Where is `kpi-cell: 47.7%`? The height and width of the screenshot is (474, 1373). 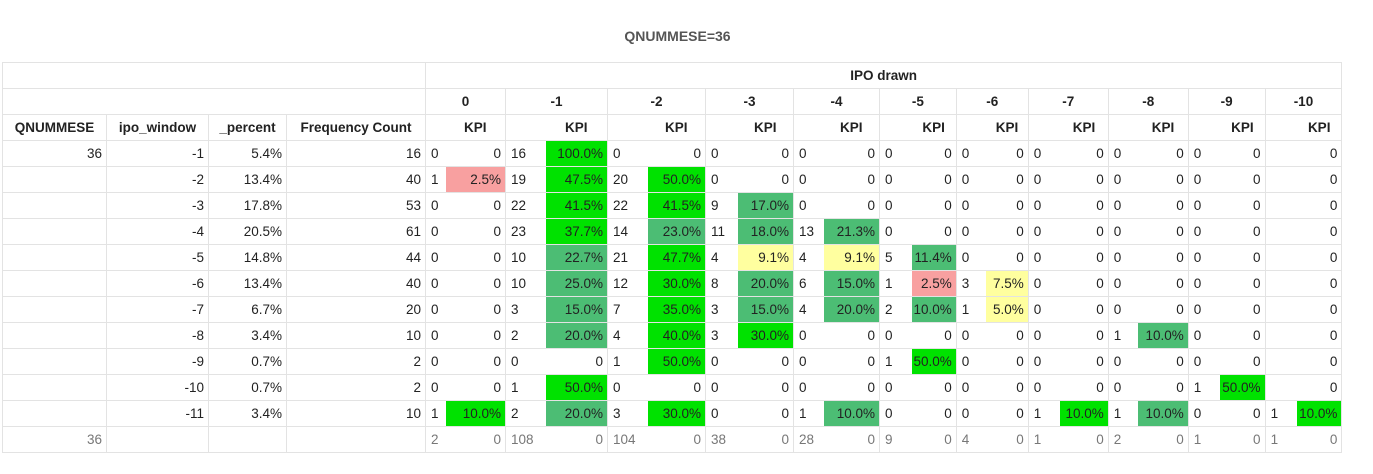 kpi-cell: 47.7% is located at coordinates (676, 257).